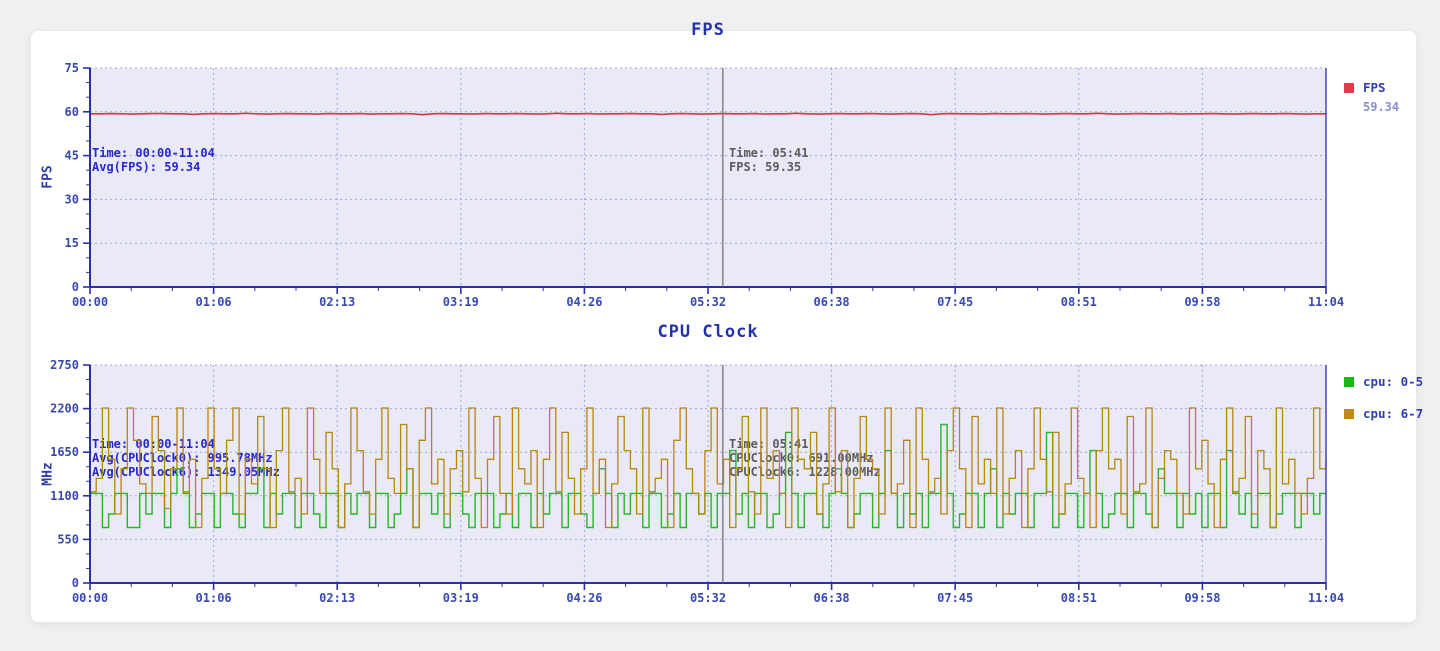 The image size is (1440, 651). I want to click on fps-legend-swatch-icon, so click(1349, 87).